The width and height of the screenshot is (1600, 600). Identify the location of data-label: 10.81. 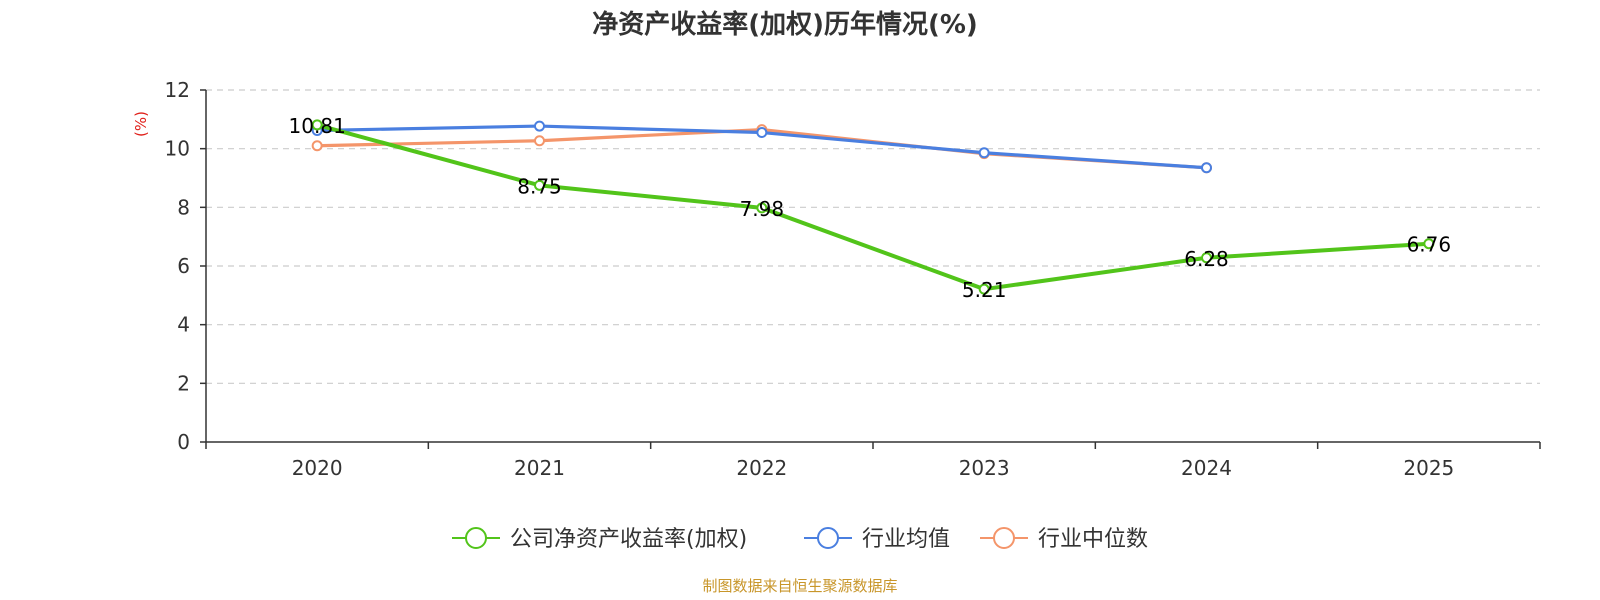
(317, 126).